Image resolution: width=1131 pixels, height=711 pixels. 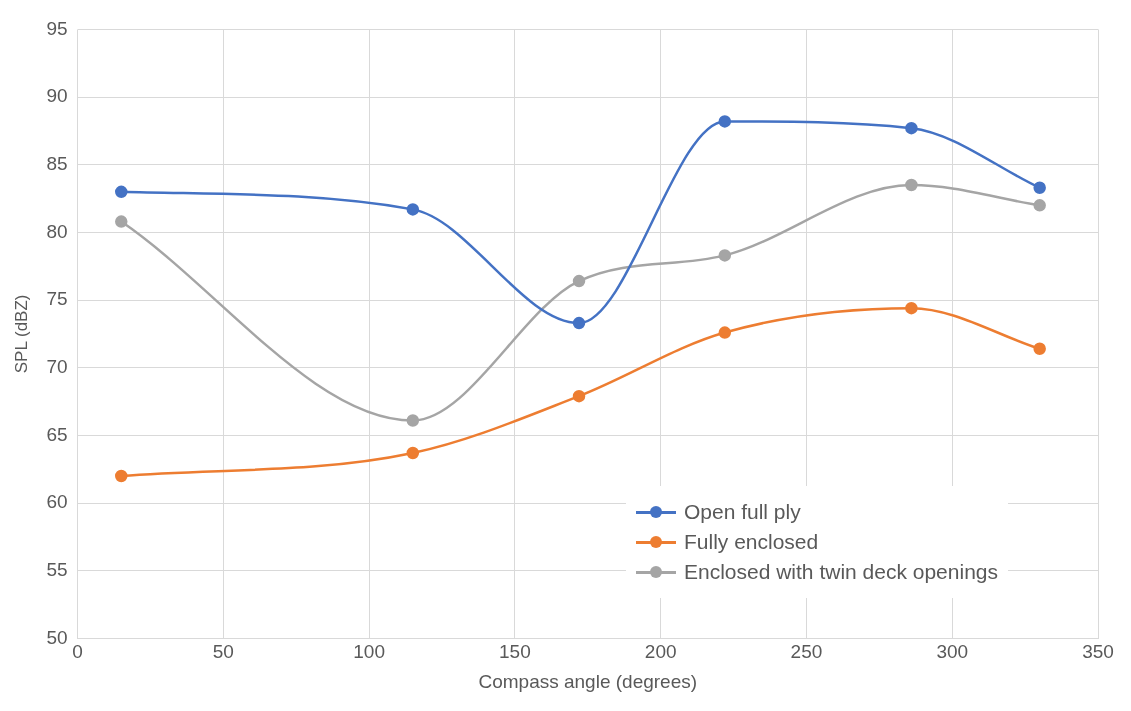 What do you see at coordinates (806, 652) in the screenshot?
I see `x-tick-label: 250` at bounding box center [806, 652].